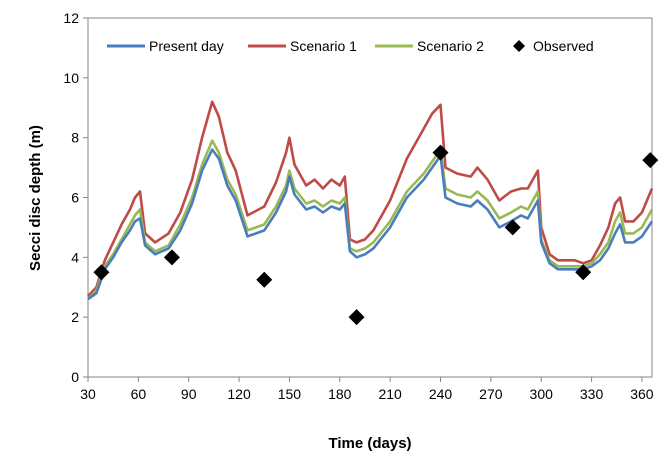 This screenshot has height=460, width=664. Describe the element at coordinates (340, 394) in the screenshot. I see `x-tick-label: 180` at that location.